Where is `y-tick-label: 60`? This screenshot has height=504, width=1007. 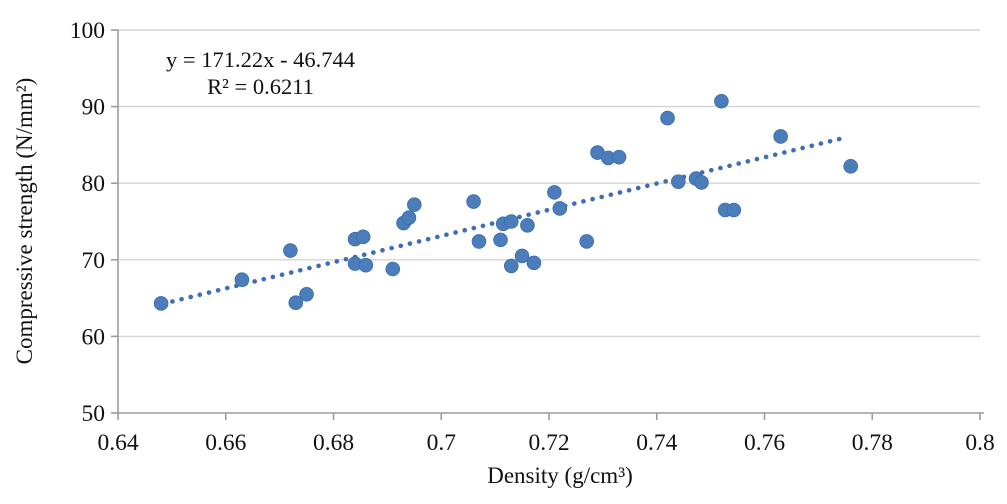
y-tick-label: 60 is located at coordinates (94, 337).